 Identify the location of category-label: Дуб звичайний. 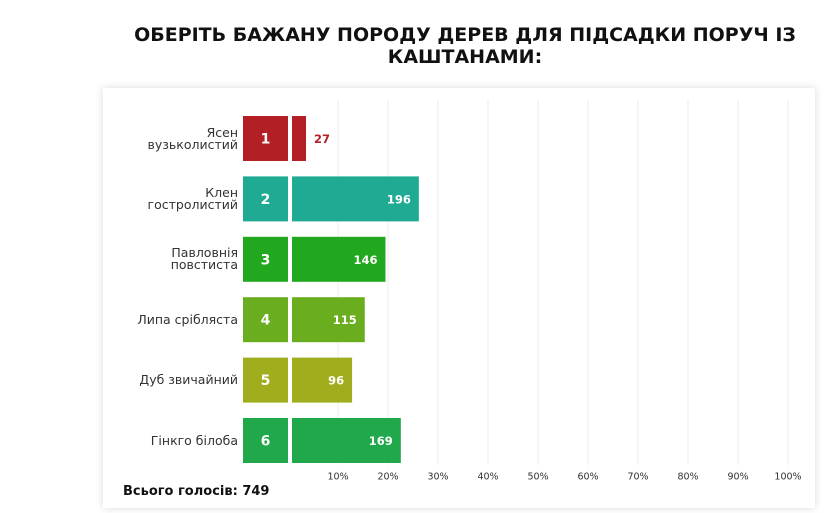
(188, 380).